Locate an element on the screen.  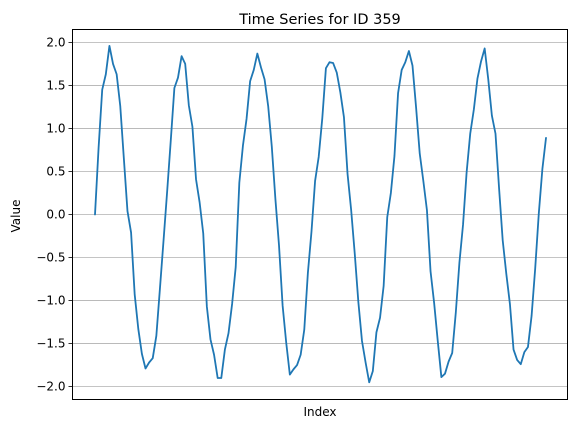
chart-title: Time Series for ID 359 is located at coordinates (319, 20).